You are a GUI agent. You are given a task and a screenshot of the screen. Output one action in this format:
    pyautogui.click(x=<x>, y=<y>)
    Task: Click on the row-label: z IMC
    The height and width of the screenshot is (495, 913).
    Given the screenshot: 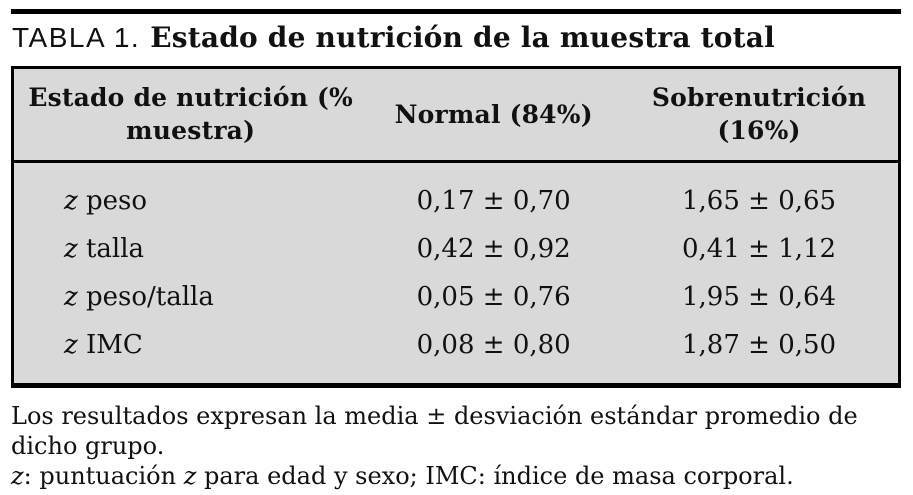 What is the action you would take?
    pyautogui.click(x=190, y=353)
    